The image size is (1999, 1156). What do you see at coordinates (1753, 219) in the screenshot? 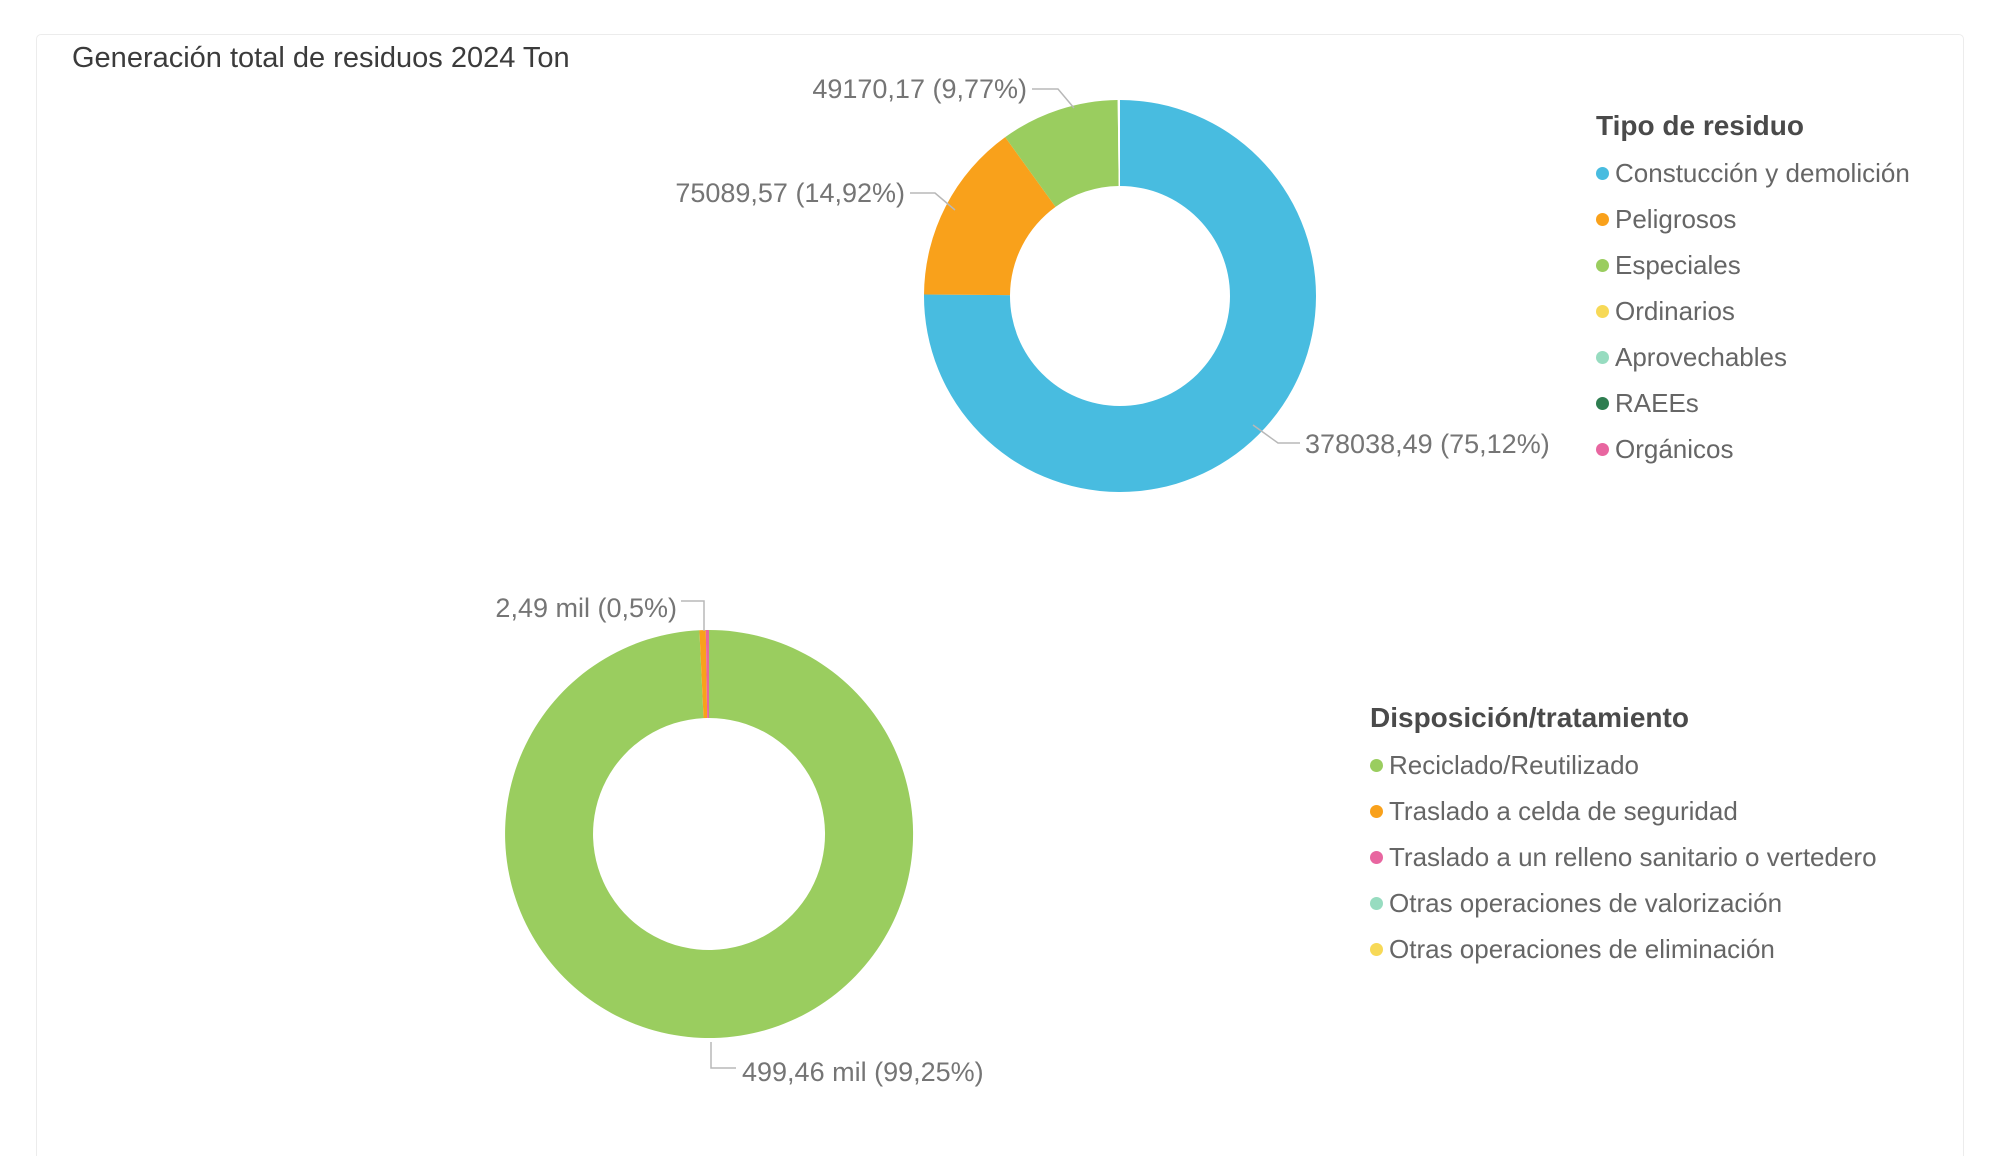
I see `legend-item-peligrosos: Peligrosos` at bounding box center [1753, 219].